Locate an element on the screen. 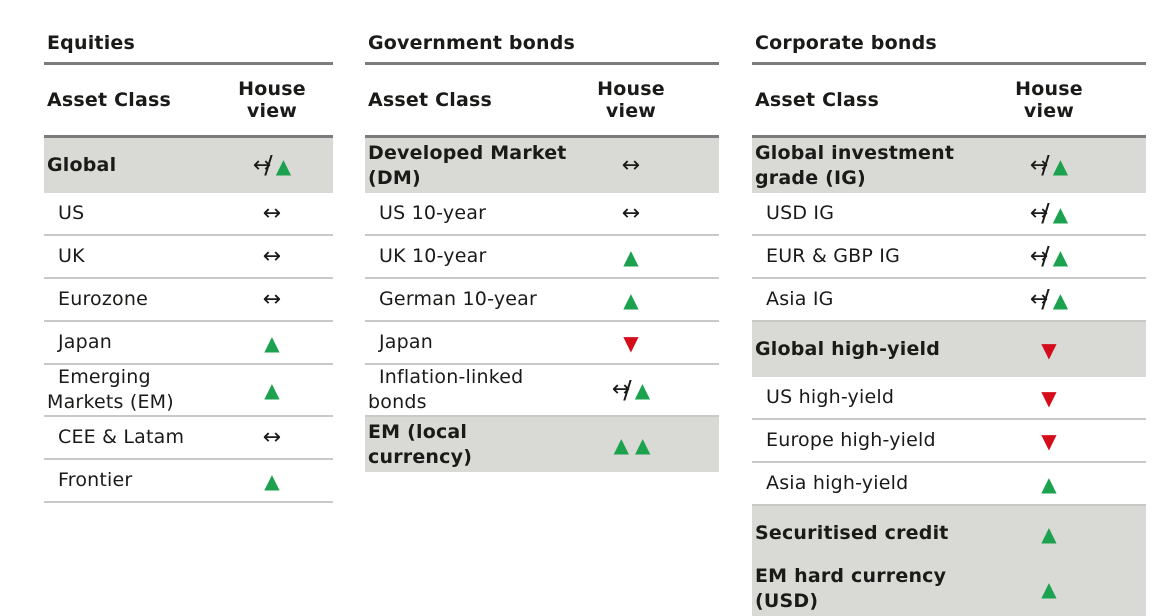  asset-class-label: Global high-yield is located at coordinates (848, 349).